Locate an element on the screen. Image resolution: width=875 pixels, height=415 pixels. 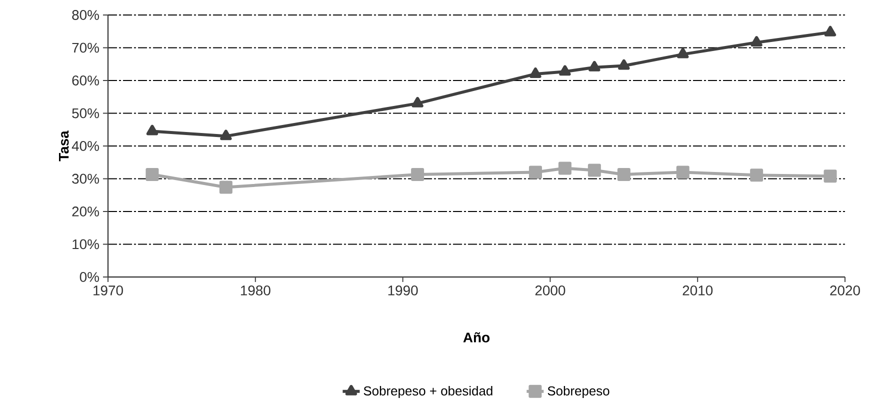
y-tick-label: 30% is located at coordinates (85, 179).